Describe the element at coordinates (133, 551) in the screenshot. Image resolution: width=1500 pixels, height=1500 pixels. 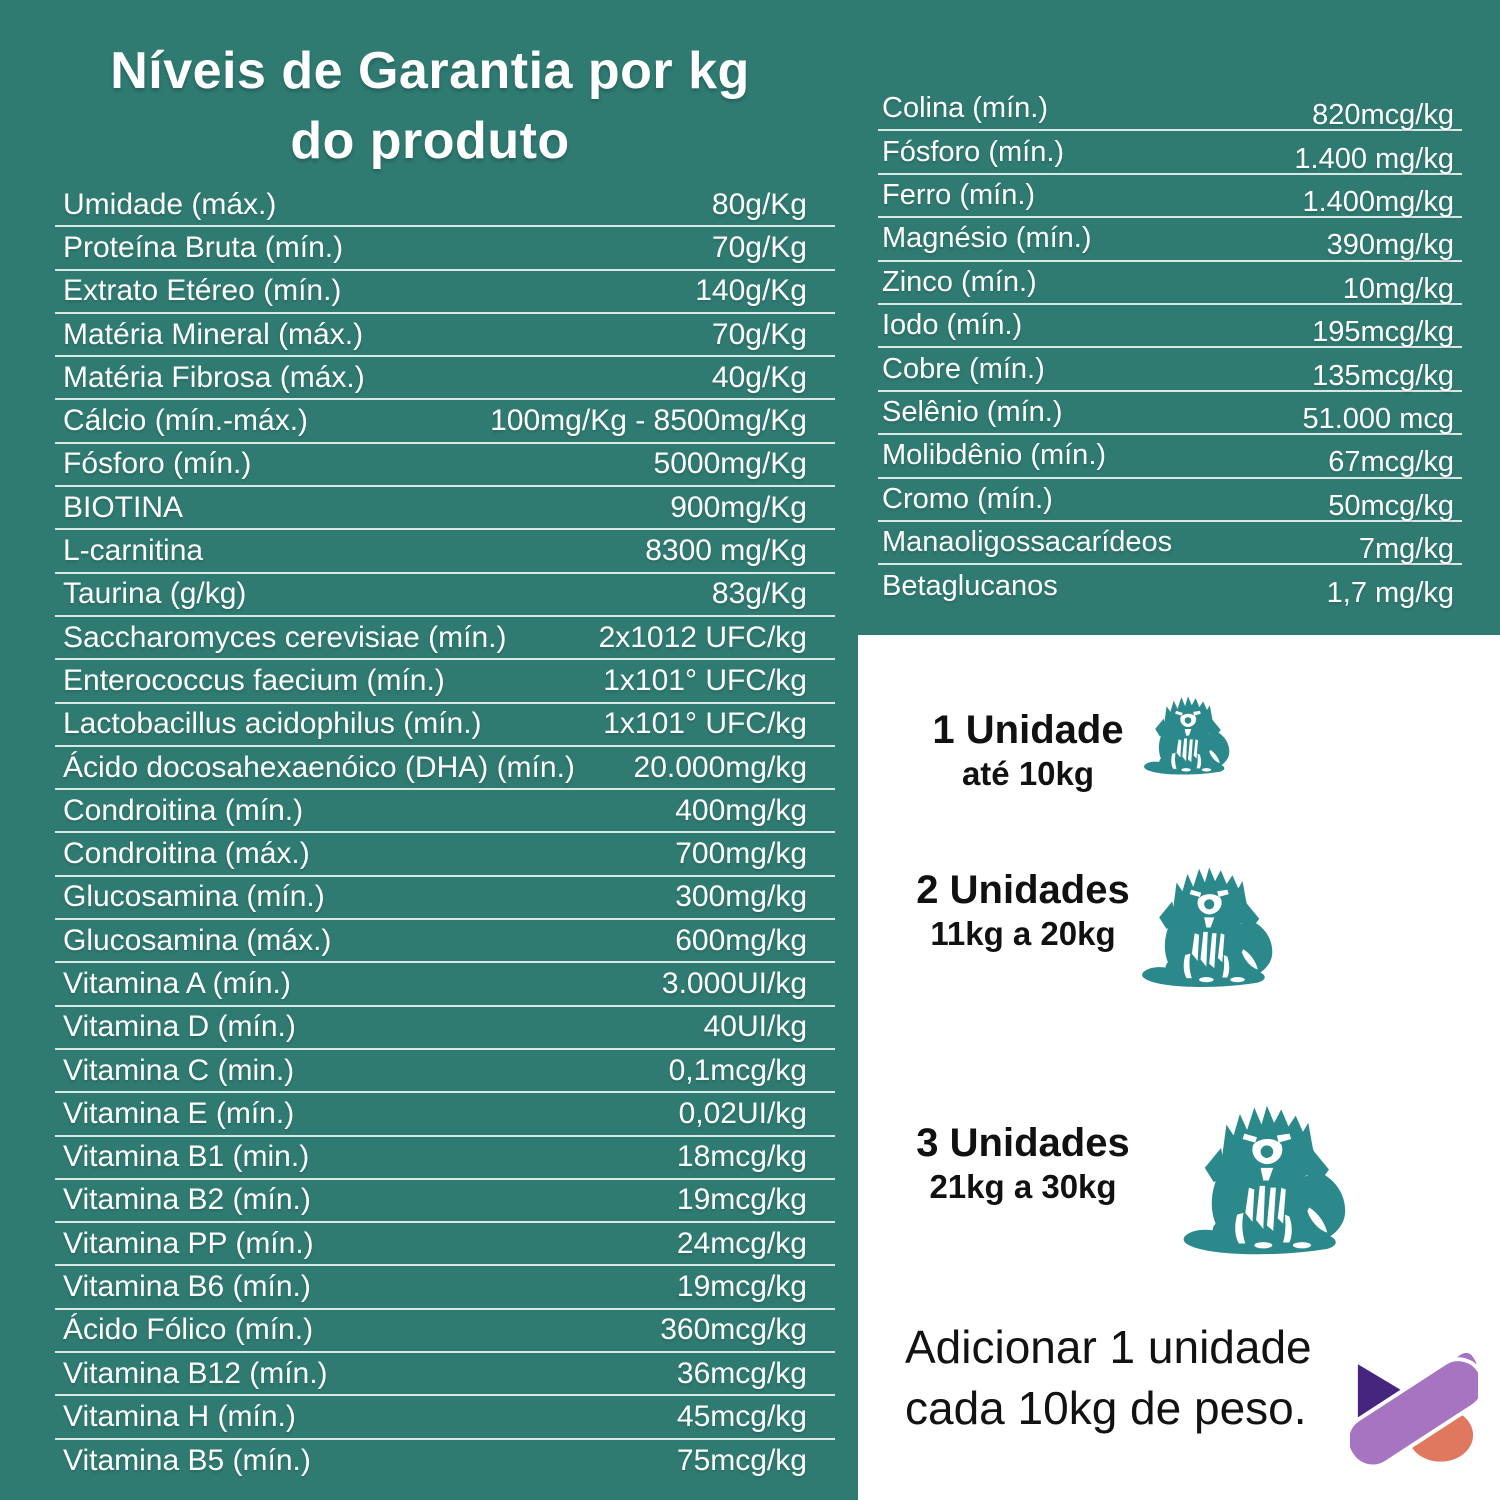
I see `nutrient-label: L-carnitina` at that location.